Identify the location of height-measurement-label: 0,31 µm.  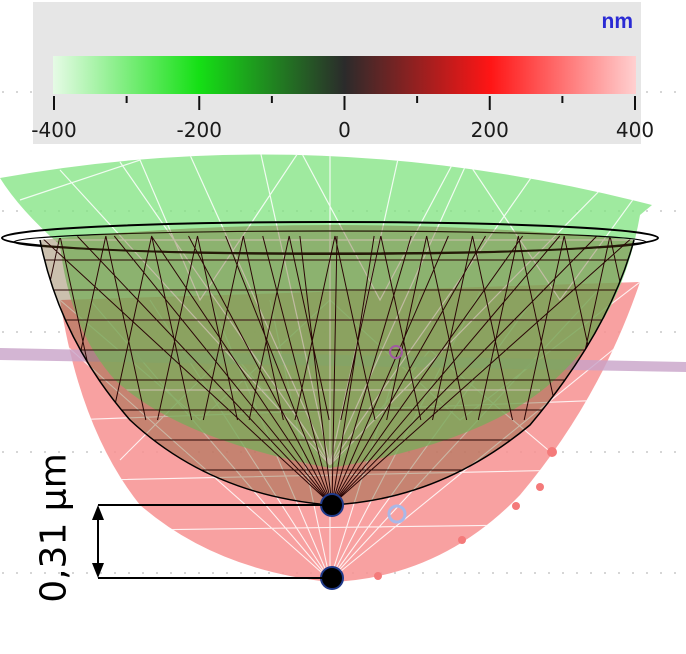
(54, 528).